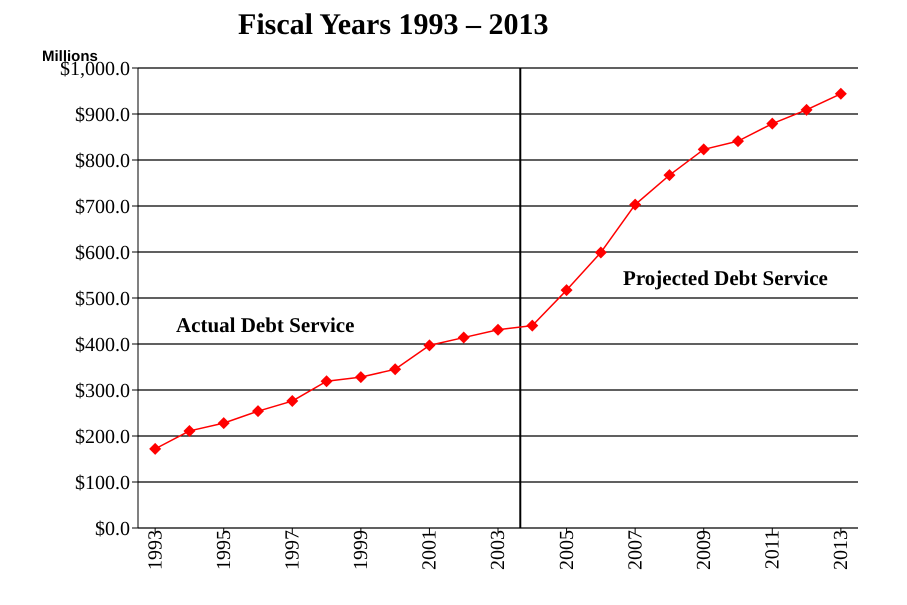  What do you see at coordinates (102, 207) in the screenshot?
I see `y-tick-label: $700.0` at bounding box center [102, 207].